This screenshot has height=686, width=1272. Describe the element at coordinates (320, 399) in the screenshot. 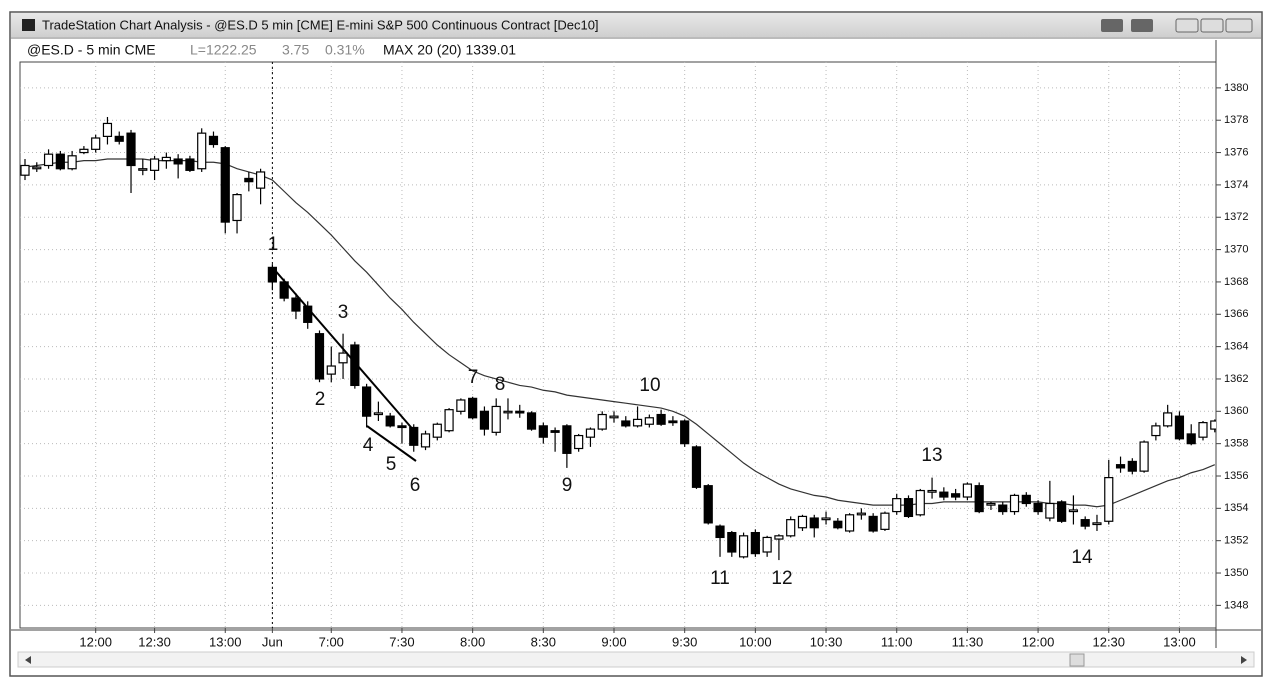

I see `bar-annotation: 2` at that location.